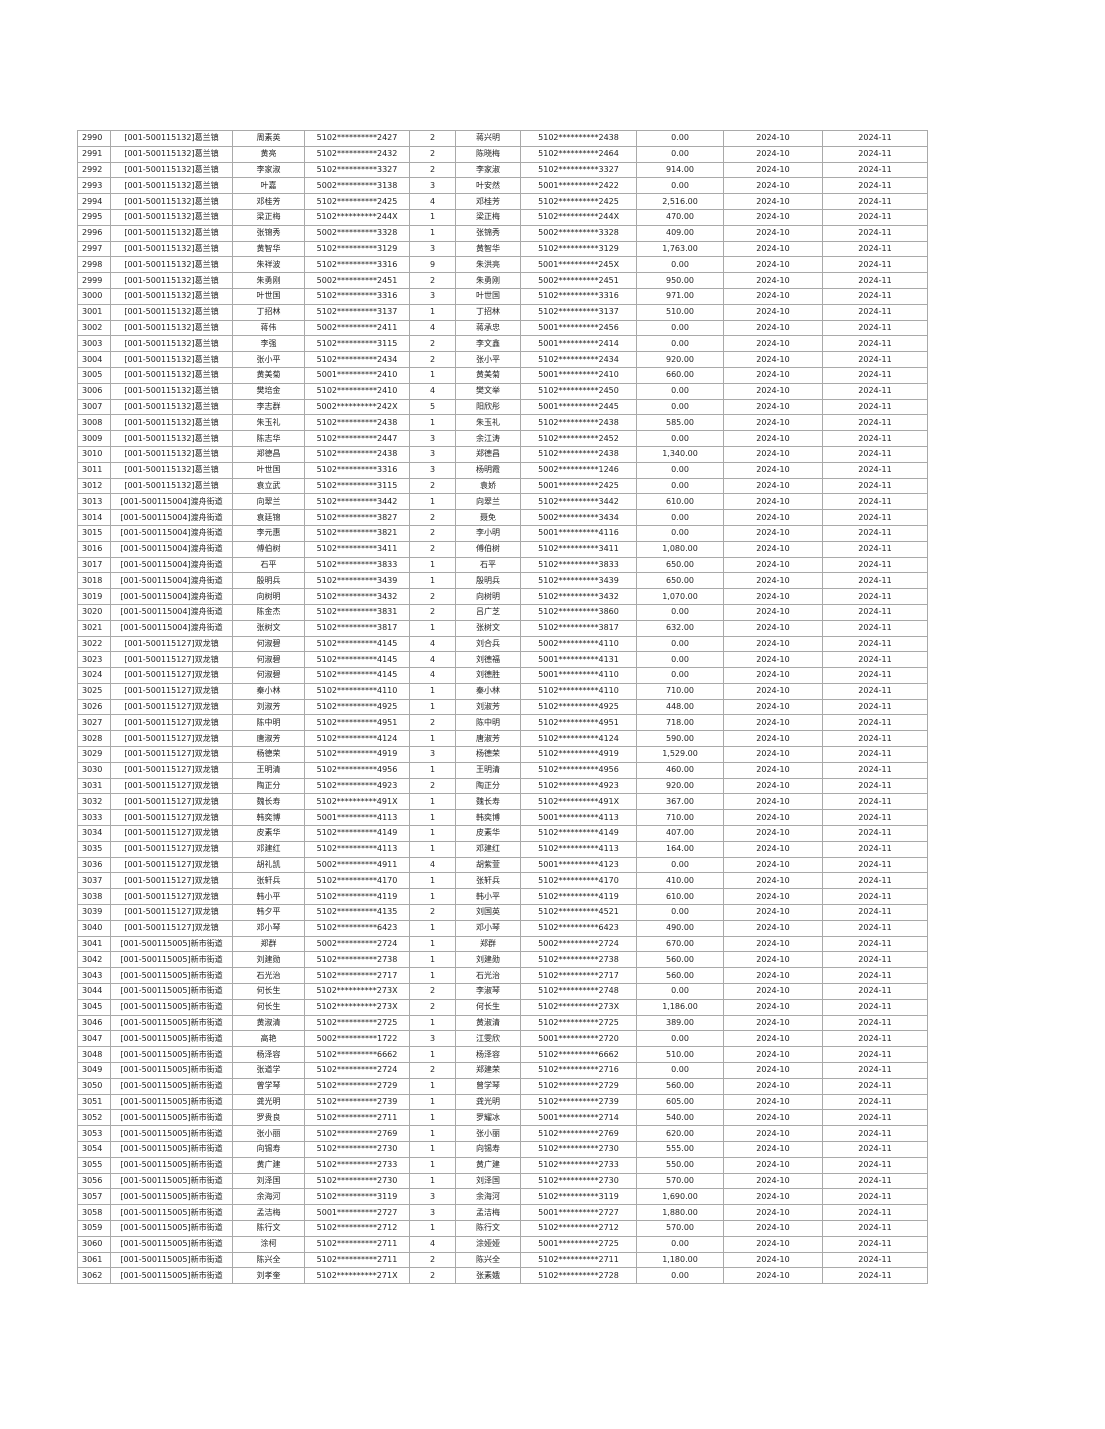 Image resolution: width=1105 pixels, height=1429 pixels. Describe the element at coordinates (268, 833) in the screenshot. I see `applicant-name-cell: 皮素华` at that location.